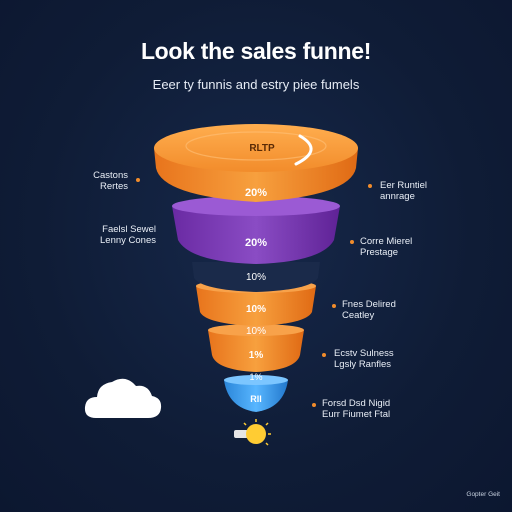 The image size is (512, 512). I want to click on page-subtitle: Eeer ty funnis and estry piee fumels, so click(256, 84).